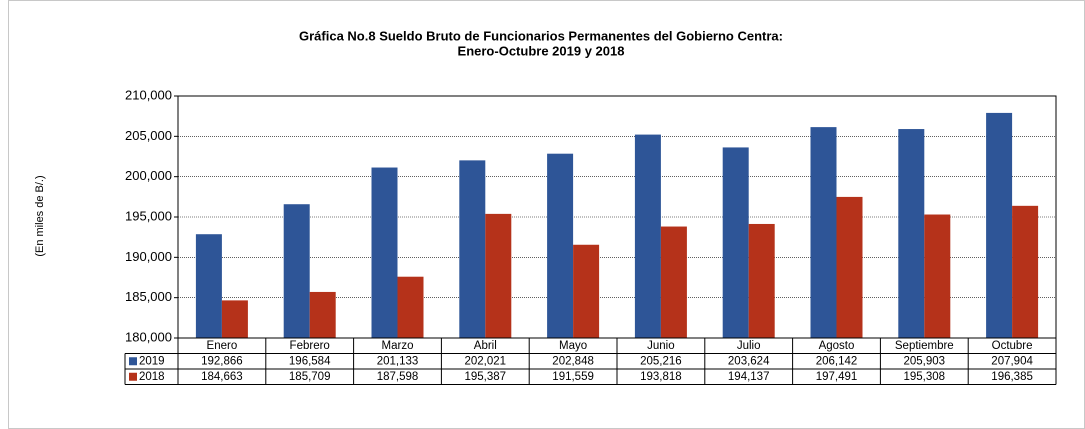 This screenshot has width=1085, height=429. Describe the element at coordinates (661, 377) in the screenshot. I see `data-label: 193,818` at that location.